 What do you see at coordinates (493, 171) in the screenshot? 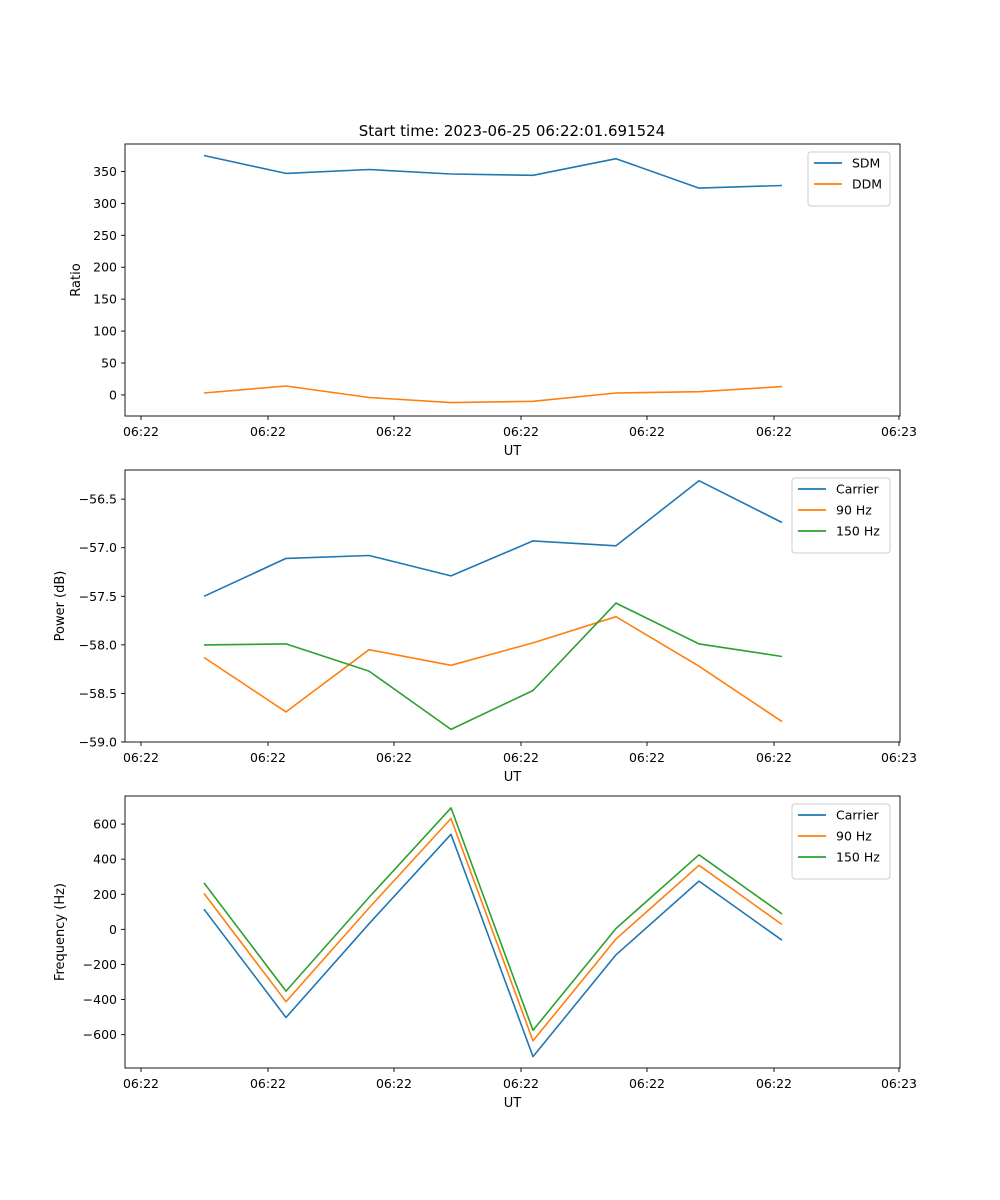
I see `series-line-sdm` at bounding box center [493, 171].